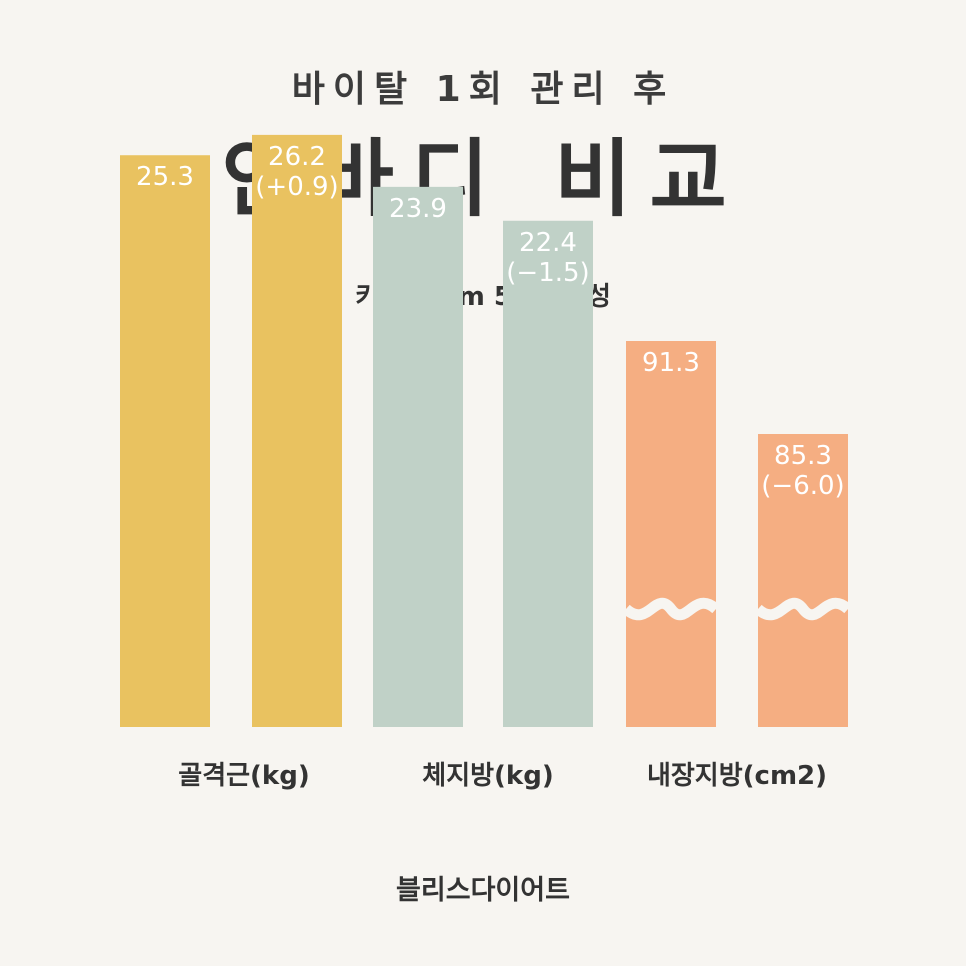 The height and width of the screenshot is (966, 966). I want to click on bar-body-fat-before, so click(418, 457).